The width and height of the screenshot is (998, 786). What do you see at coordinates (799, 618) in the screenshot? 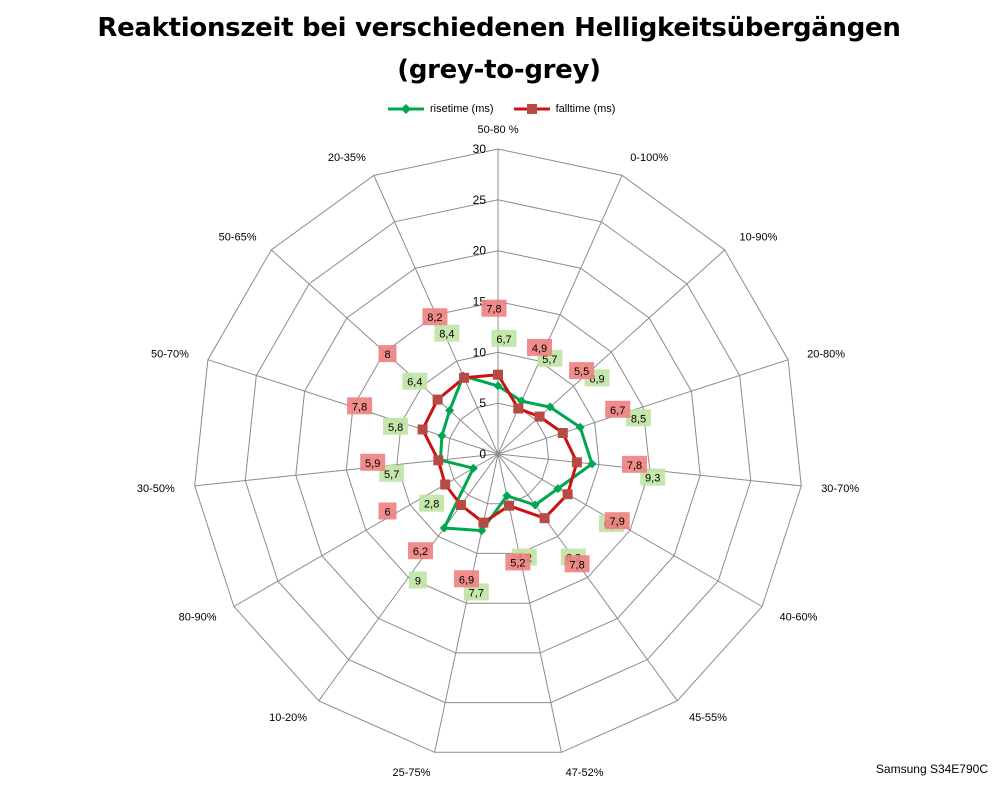
I see `category-label: 40-60%` at bounding box center [799, 618].